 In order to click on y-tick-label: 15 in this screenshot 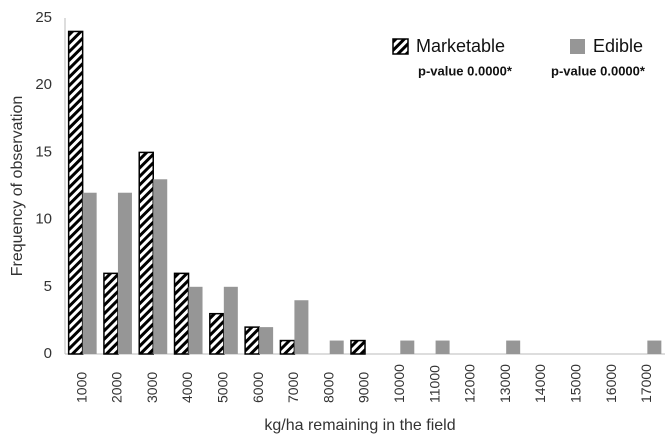, I will do `click(43, 151)`.